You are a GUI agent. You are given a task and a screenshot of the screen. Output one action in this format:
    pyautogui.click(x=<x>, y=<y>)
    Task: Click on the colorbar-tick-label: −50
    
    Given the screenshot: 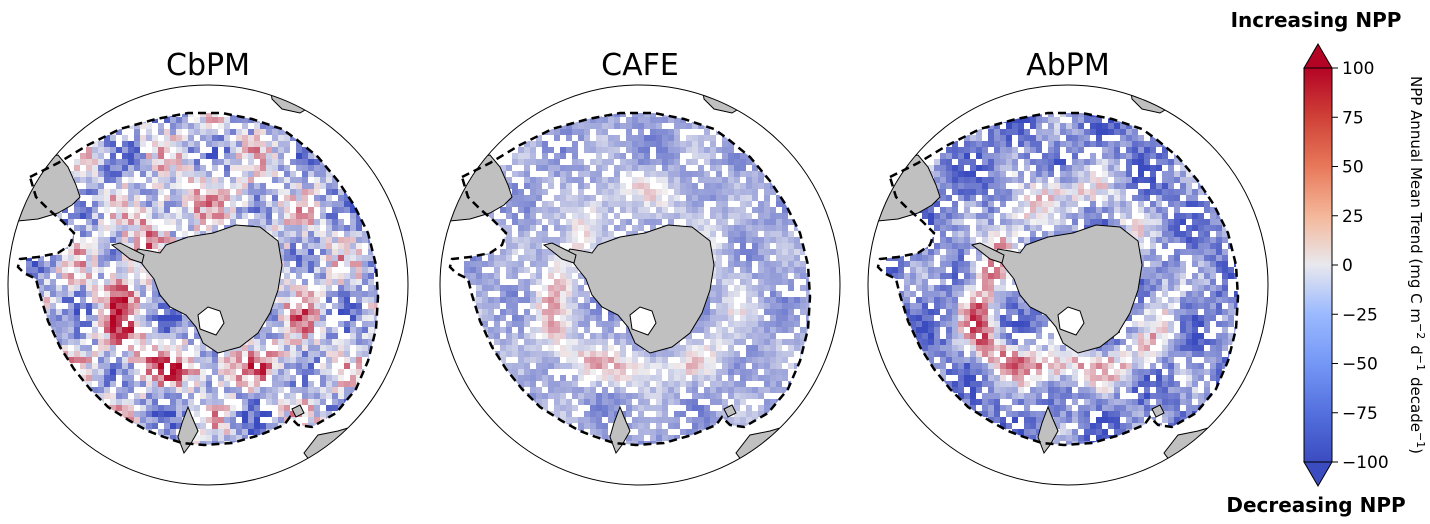 What is the action you would take?
    pyautogui.click(x=1360, y=365)
    